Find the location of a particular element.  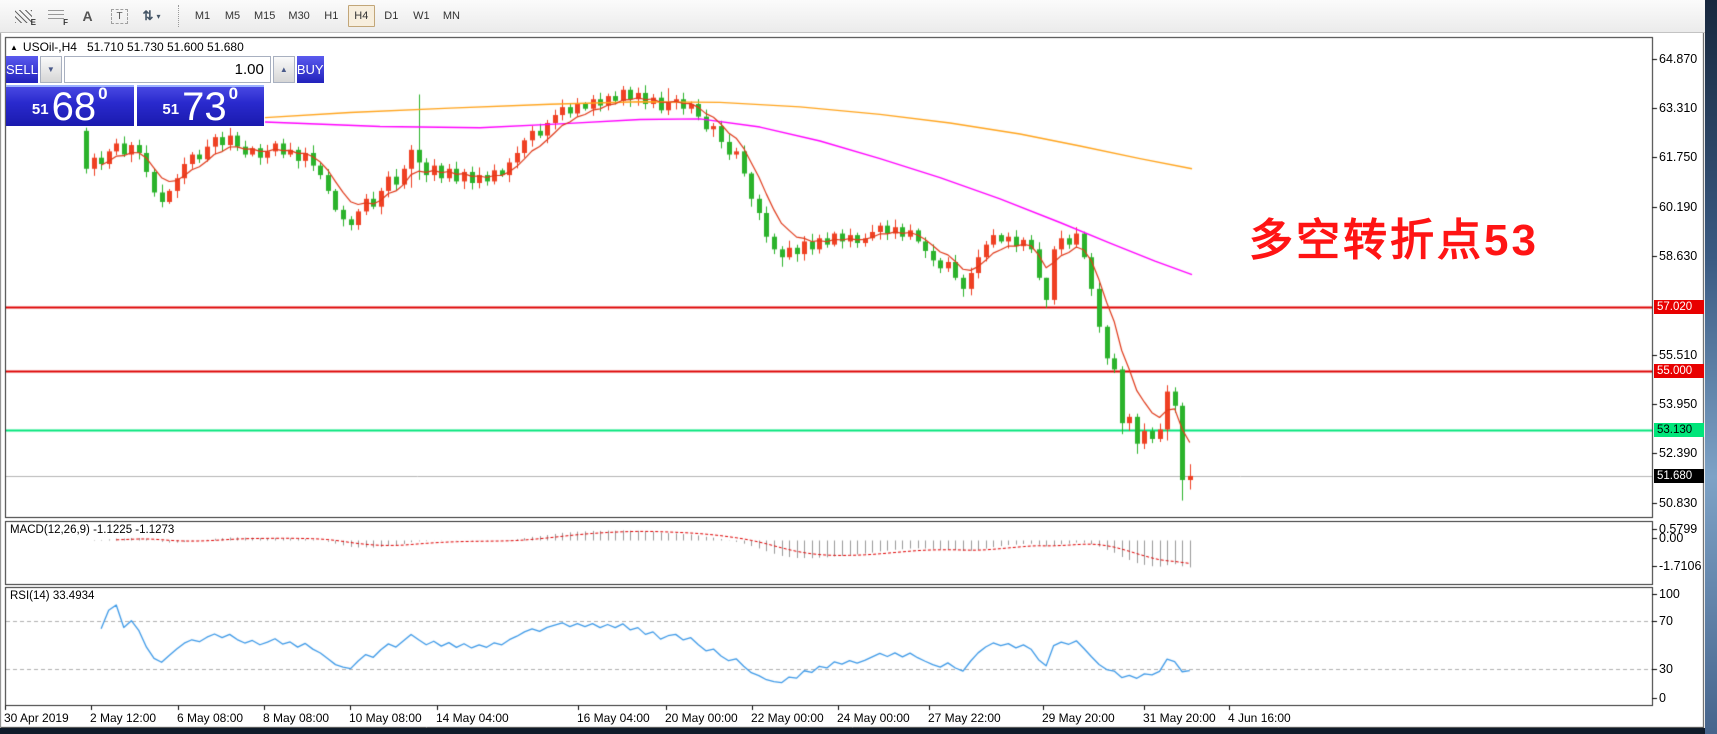

trade-prices-row: 51 68 0 51 73 0 is located at coordinates (135, 106).